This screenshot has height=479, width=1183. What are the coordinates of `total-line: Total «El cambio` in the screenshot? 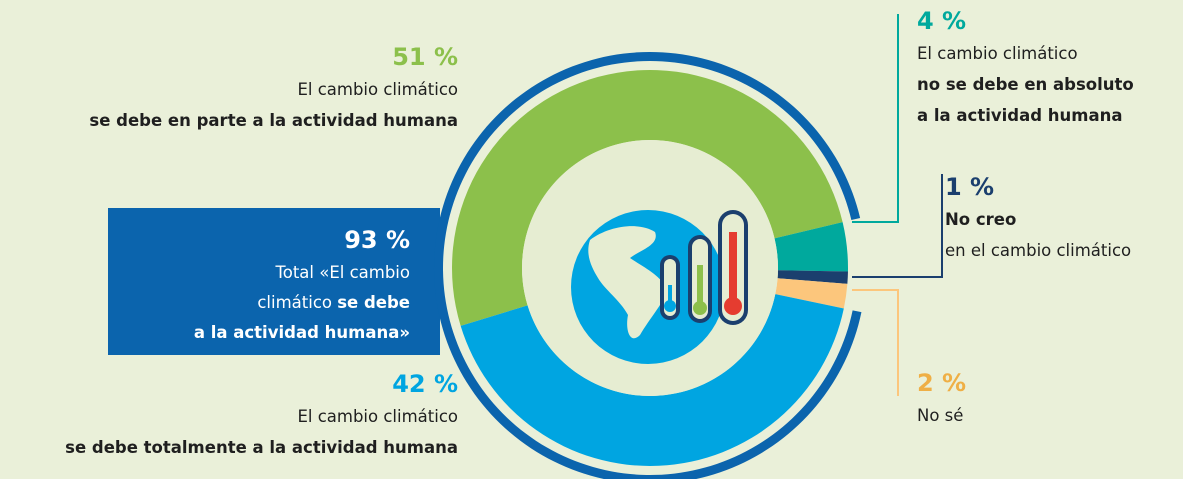 It's located at (342, 272).